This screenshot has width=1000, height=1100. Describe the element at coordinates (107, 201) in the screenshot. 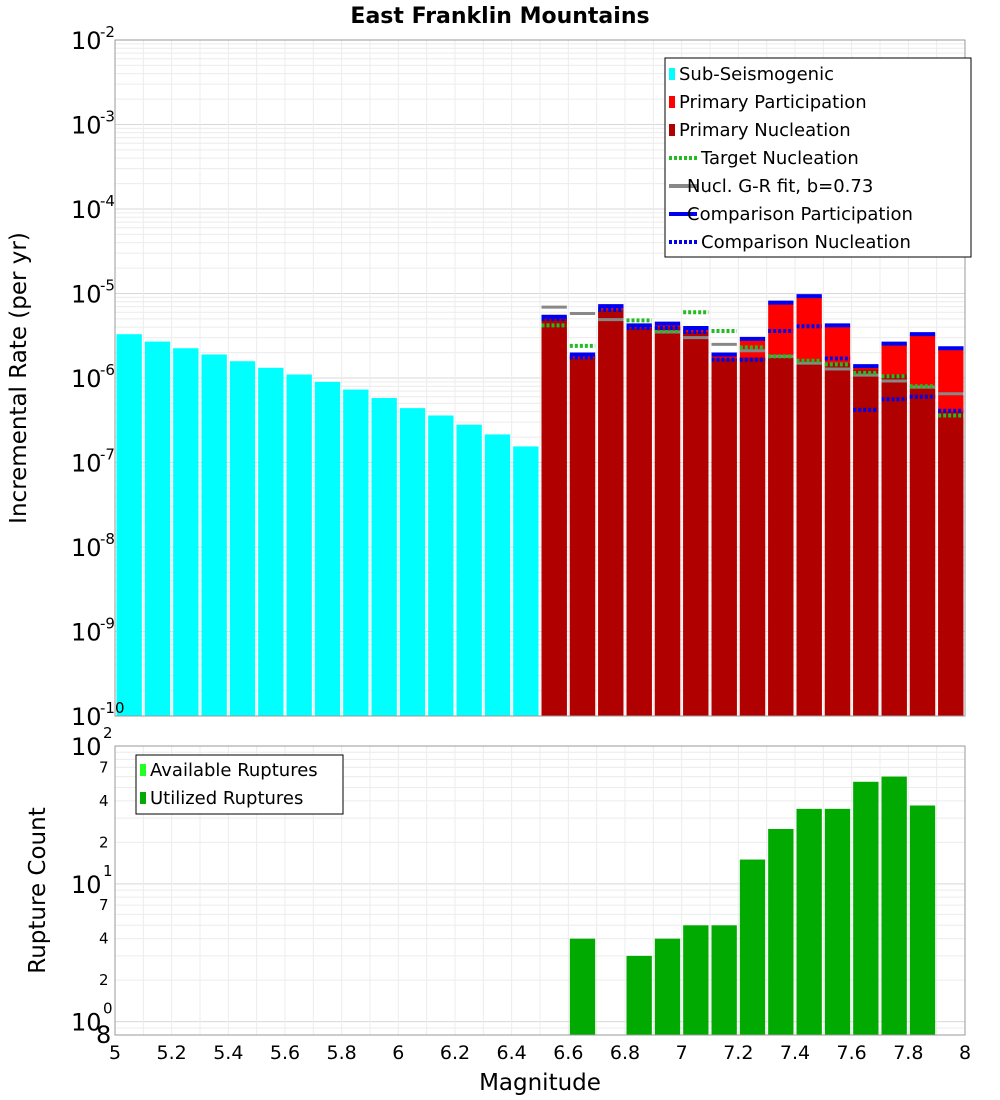

I see `y-tick-label-exponent: -4` at that location.